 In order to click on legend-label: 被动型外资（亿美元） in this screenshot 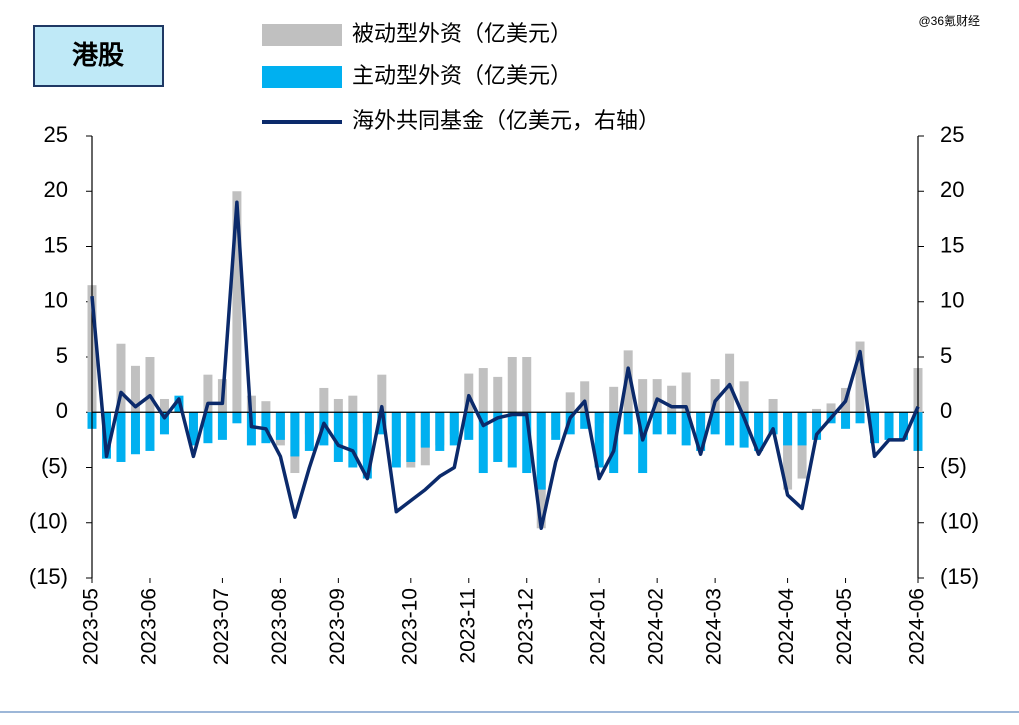, I will do `click(462, 33)`.